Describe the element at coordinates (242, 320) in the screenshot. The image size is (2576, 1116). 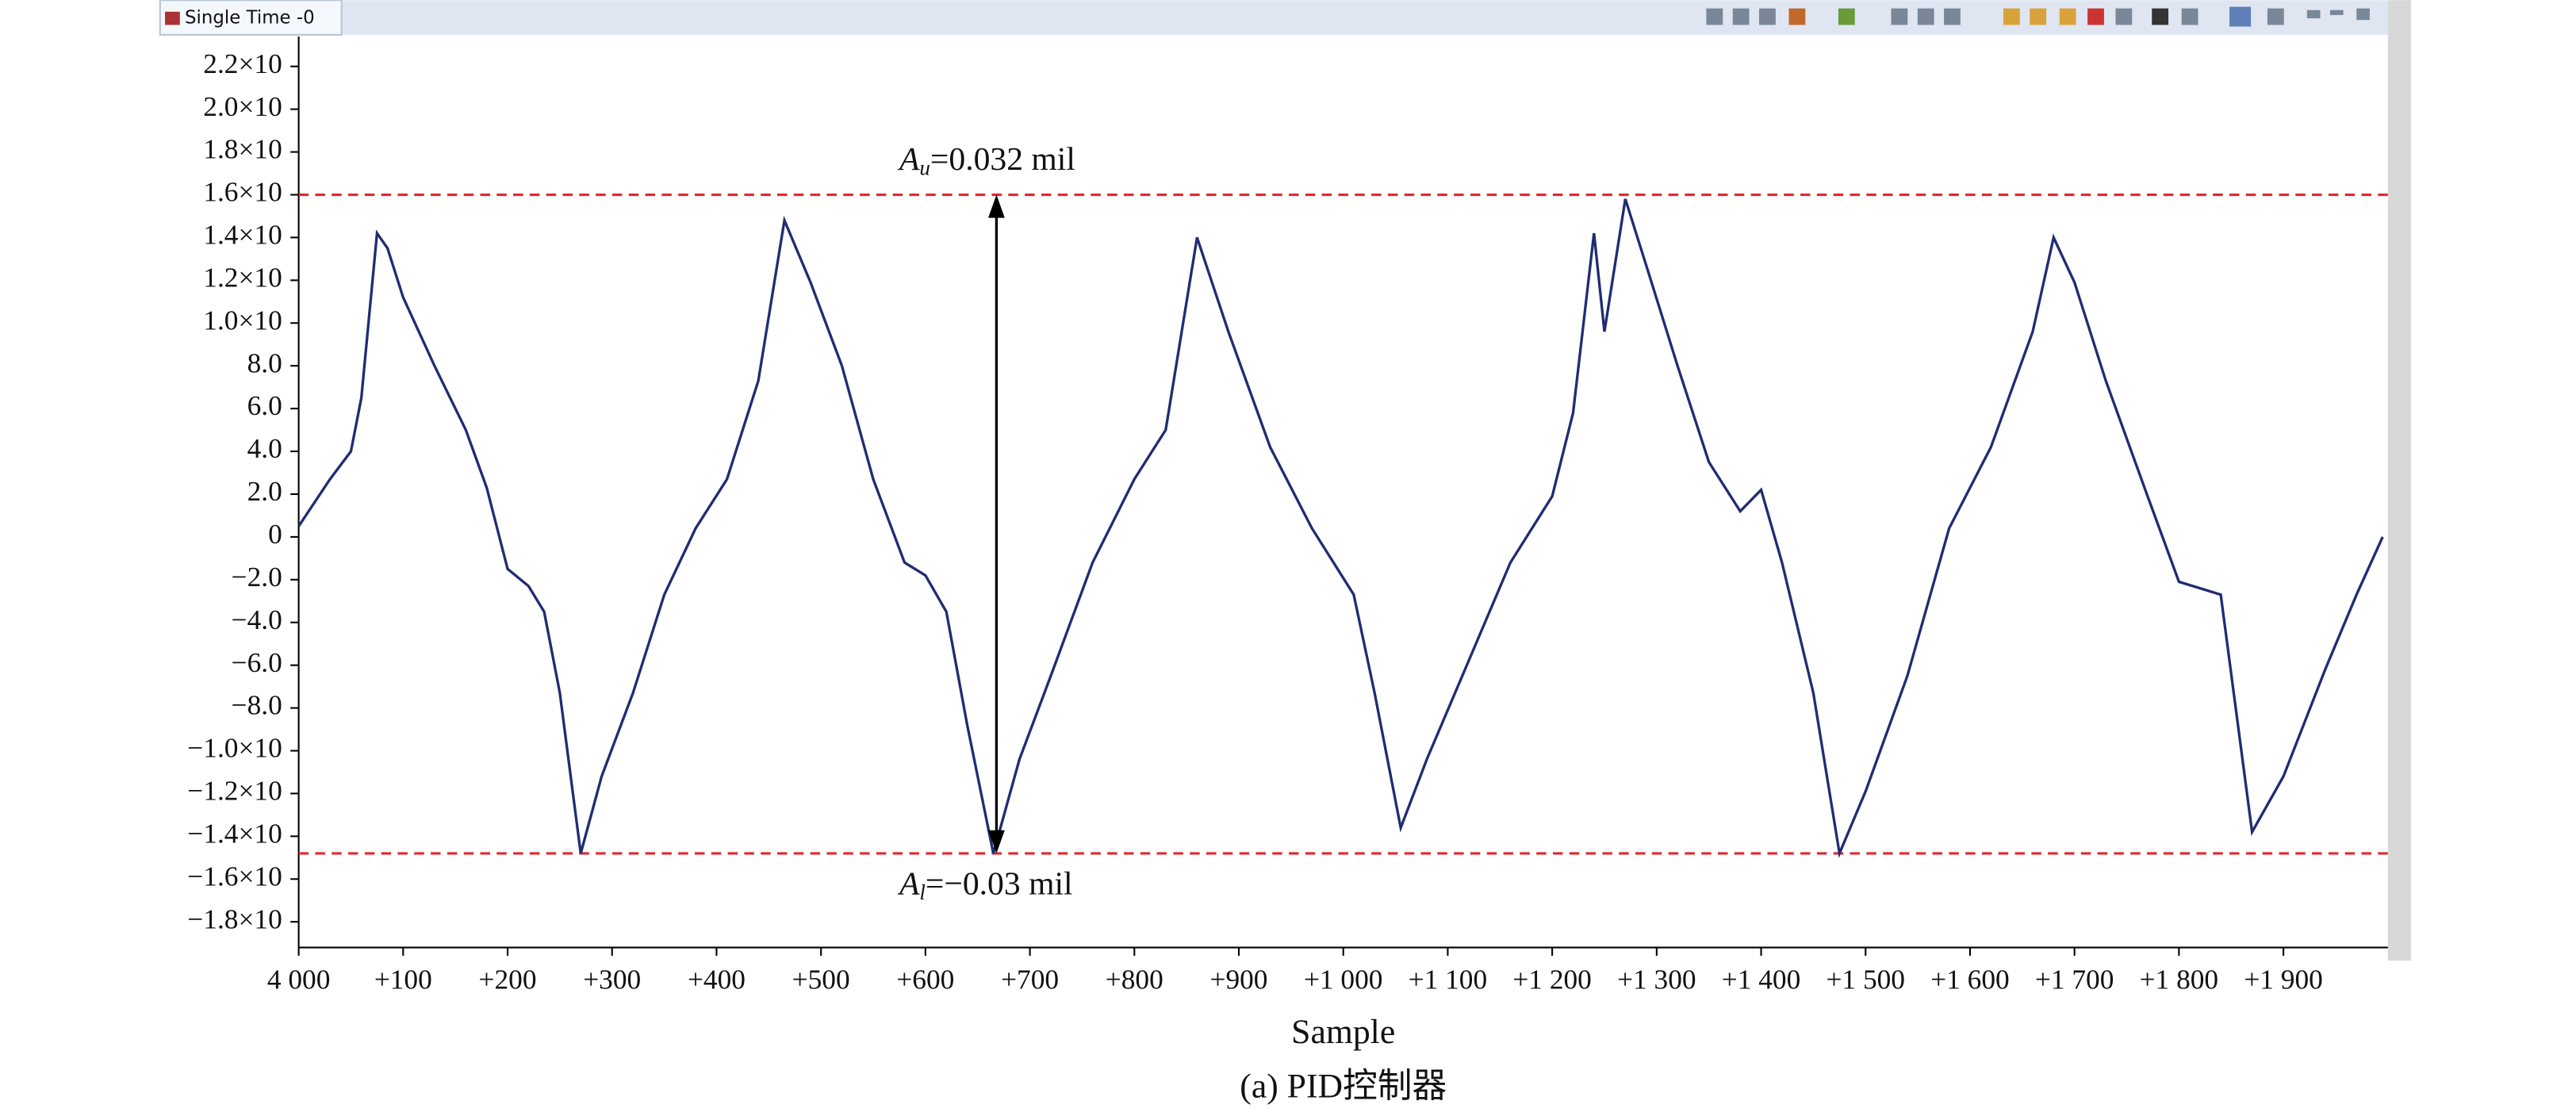
I see `y-tick-label: 1.0×10` at that location.